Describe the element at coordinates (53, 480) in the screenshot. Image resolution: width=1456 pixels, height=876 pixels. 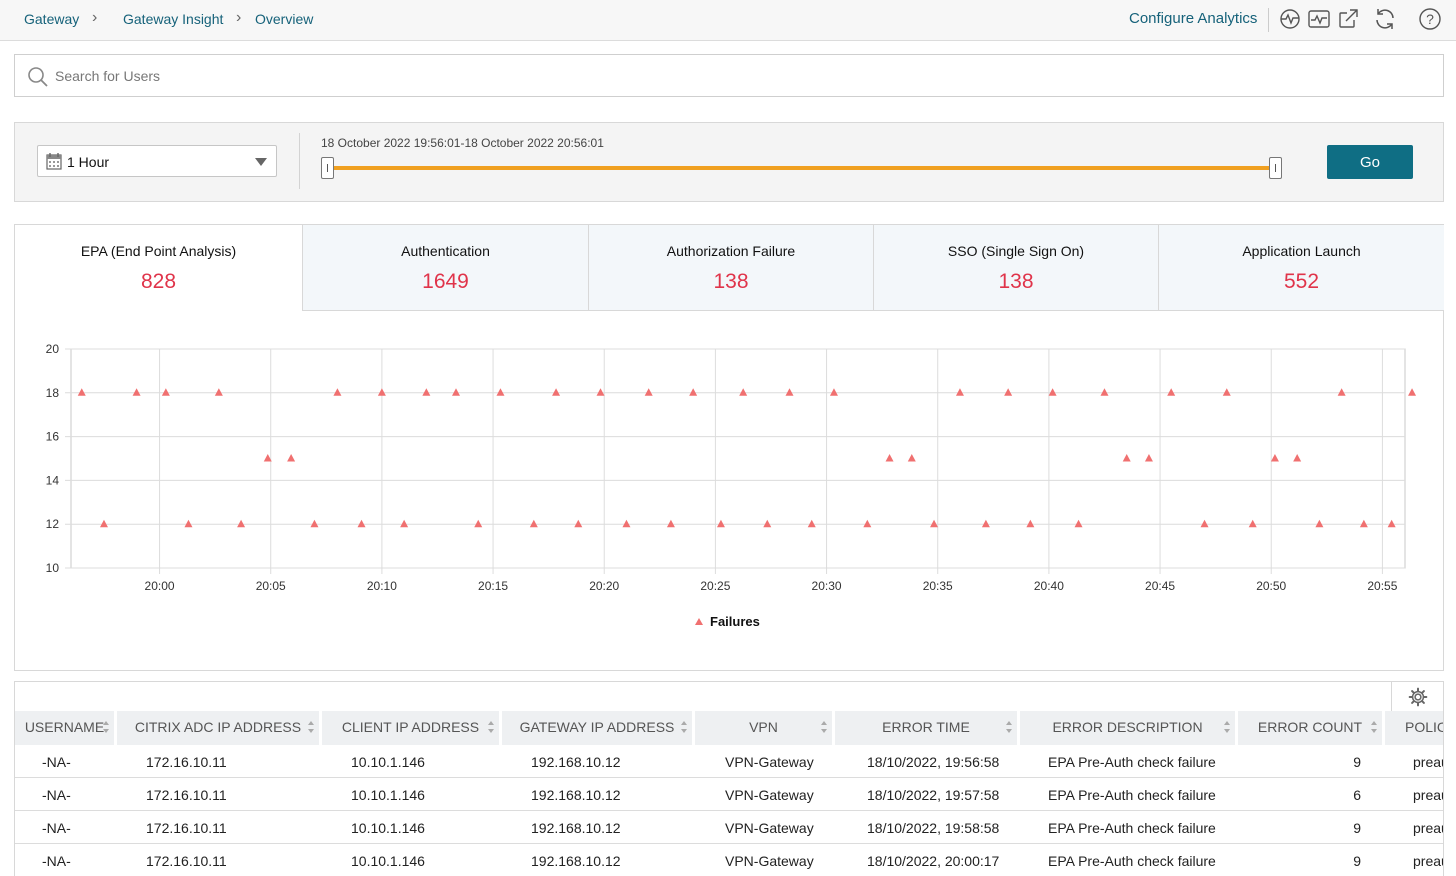
I see `y-tick-label: 14` at that location.